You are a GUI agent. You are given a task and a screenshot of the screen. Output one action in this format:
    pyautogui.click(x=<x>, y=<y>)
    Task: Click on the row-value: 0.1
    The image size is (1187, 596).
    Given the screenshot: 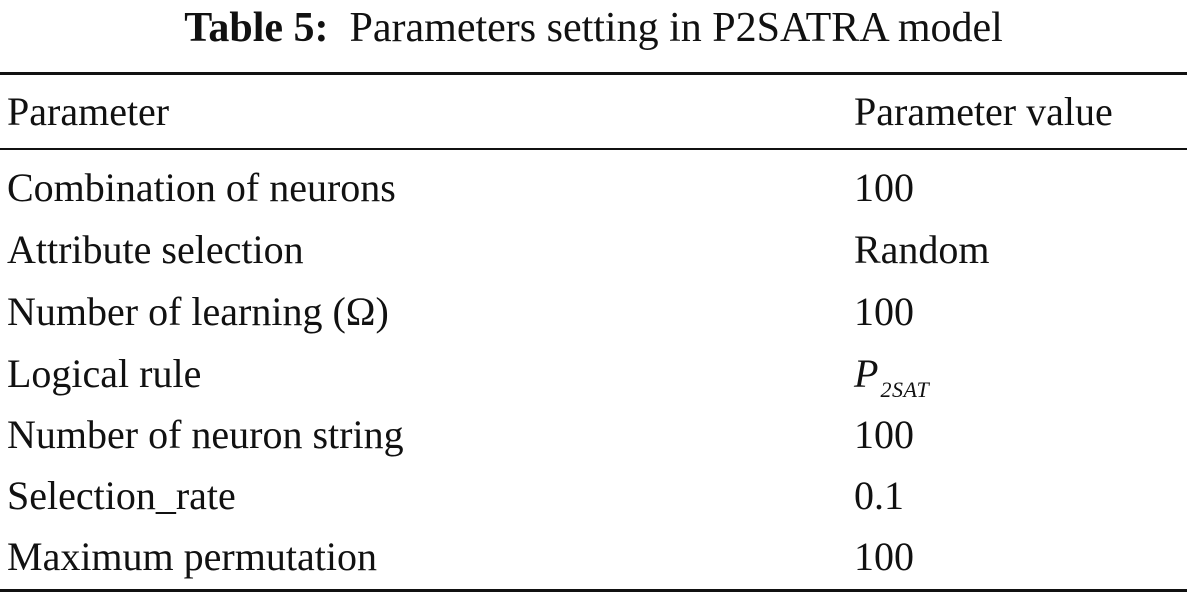 What is the action you would take?
    pyautogui.click(x=879, y=495)
    